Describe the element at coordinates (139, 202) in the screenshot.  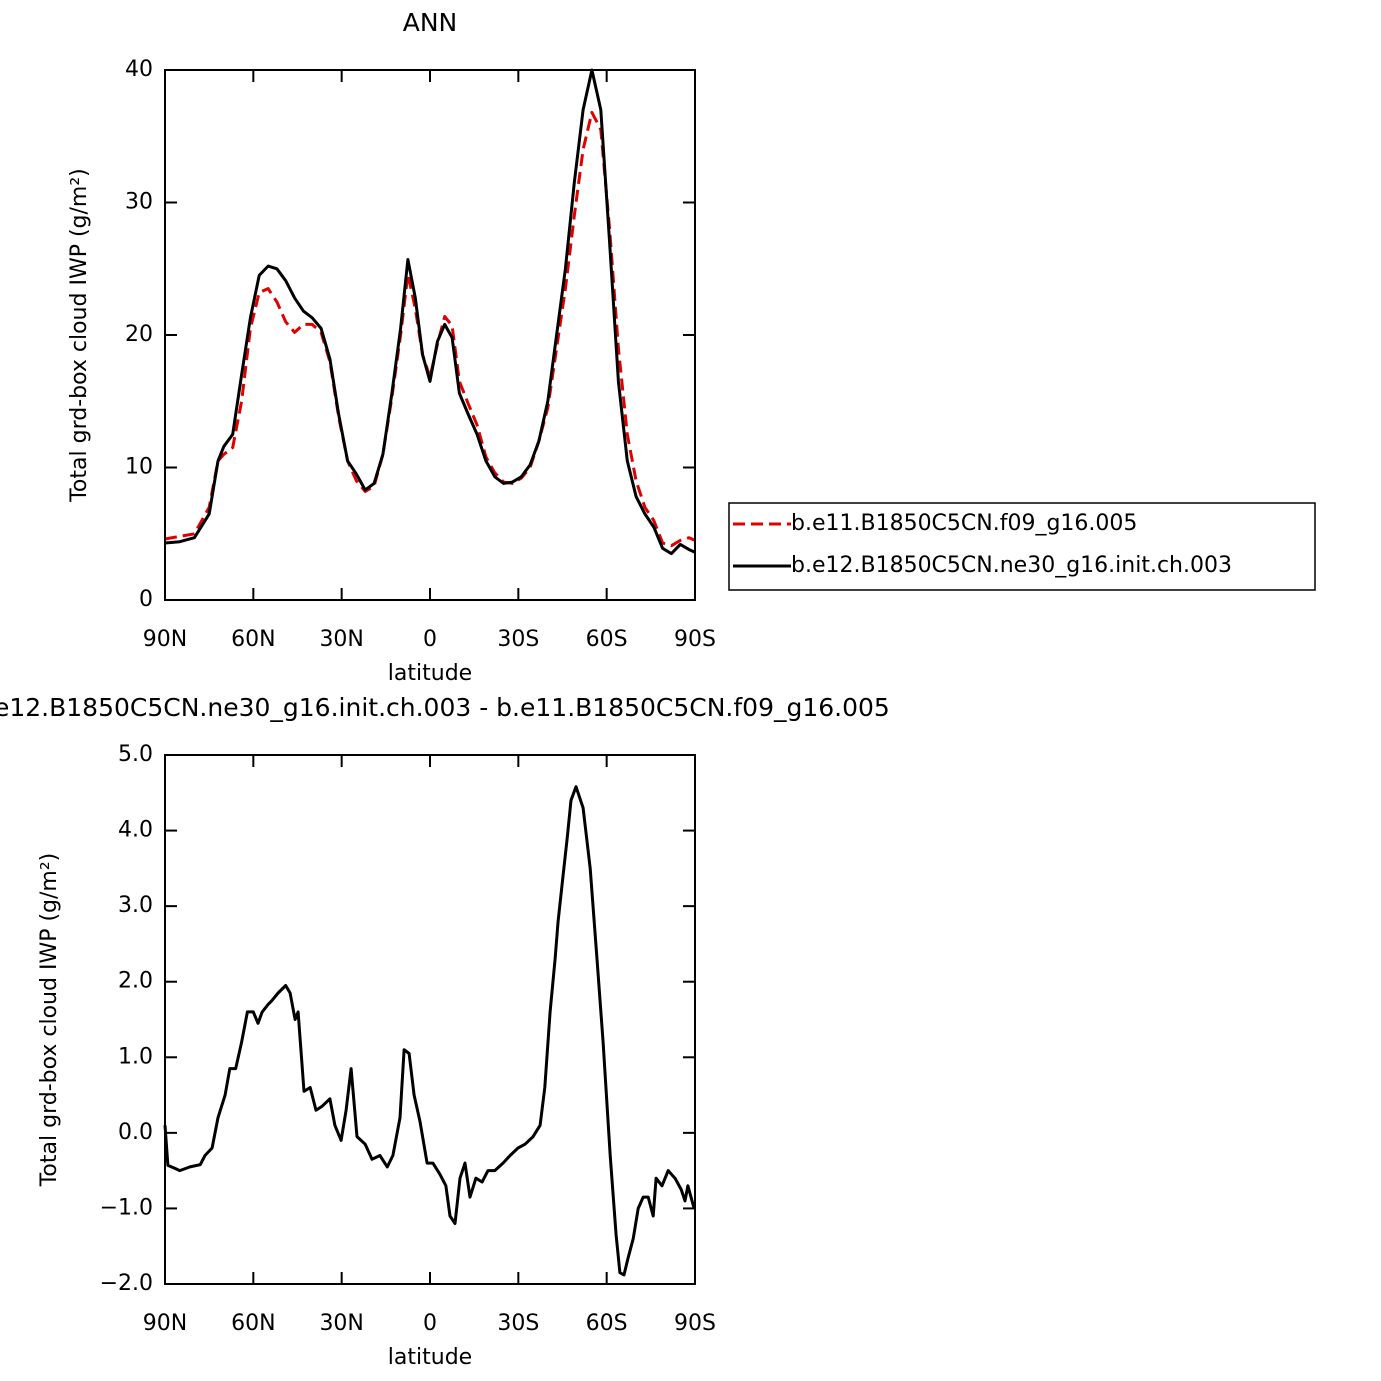
I see `y-tick-label: 30` at that location.